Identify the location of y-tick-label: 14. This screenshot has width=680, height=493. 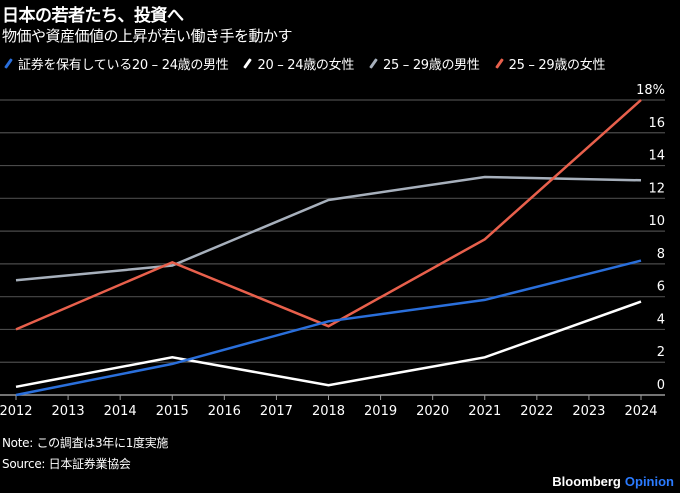
(656, 156).